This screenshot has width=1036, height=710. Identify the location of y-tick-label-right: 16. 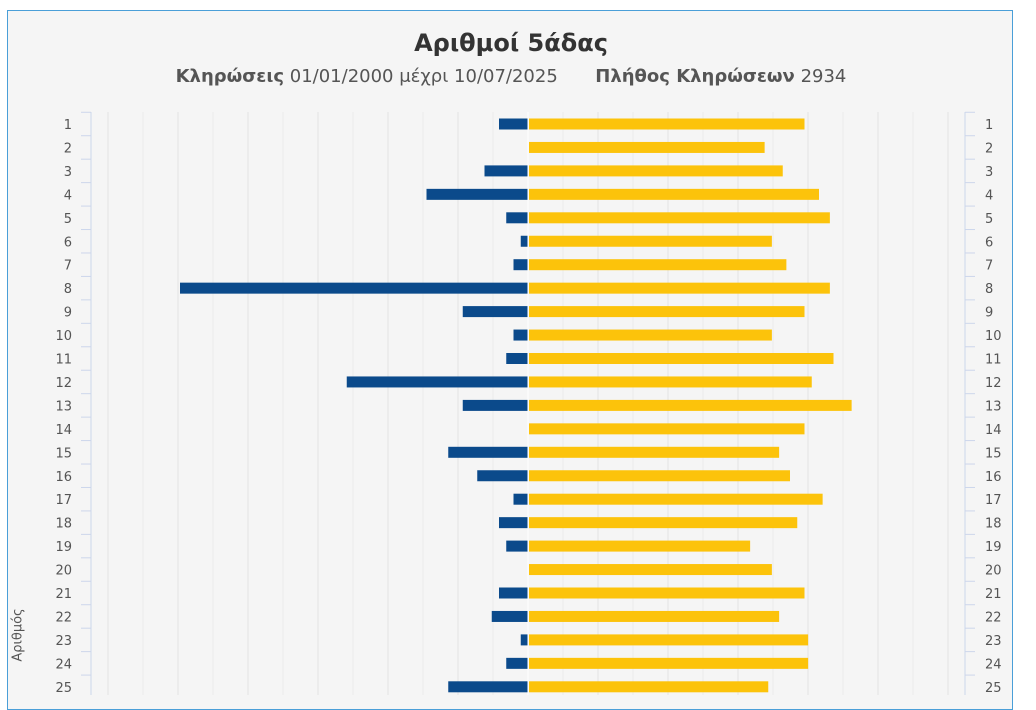
(993, 477).